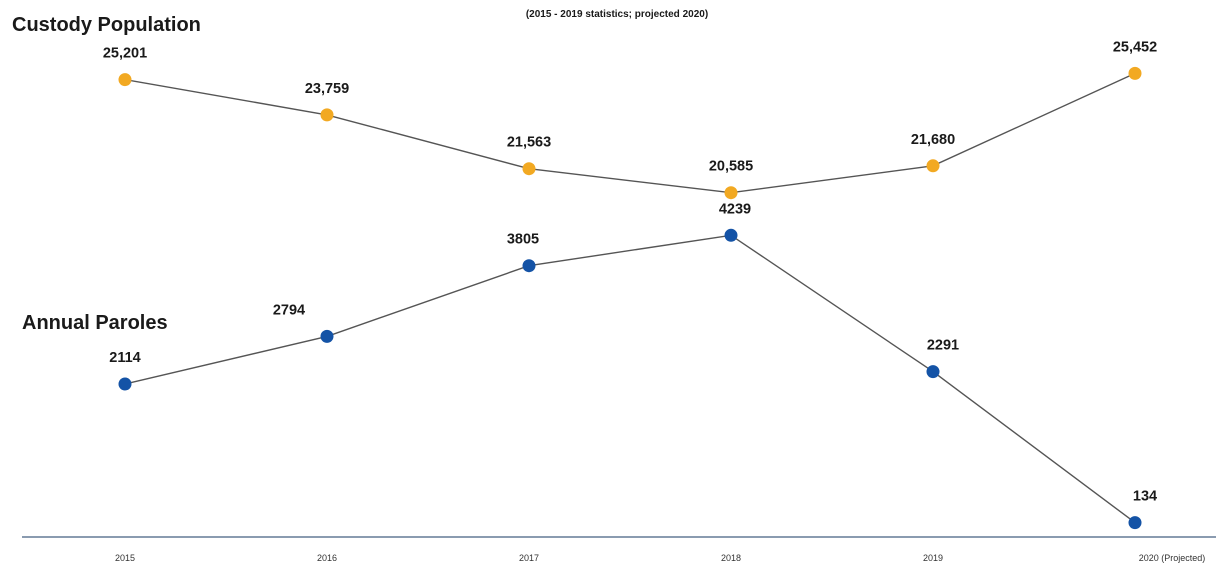 The image size is (1230, 567). What do you see at coordinates (617, 14) in the screenshot?
I see `chart-subtitle: (2015 - 2019 statistics; projected 2020)` at bounding box center [617, 14].